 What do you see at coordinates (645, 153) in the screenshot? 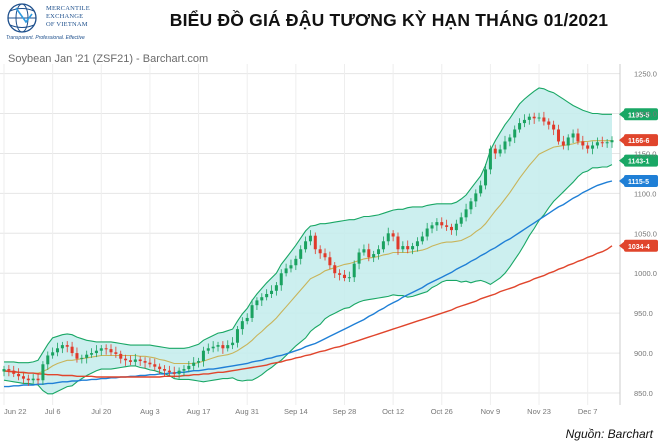
I see `y-tick-label-6: 1150.0` at bounding box center [645, 153].